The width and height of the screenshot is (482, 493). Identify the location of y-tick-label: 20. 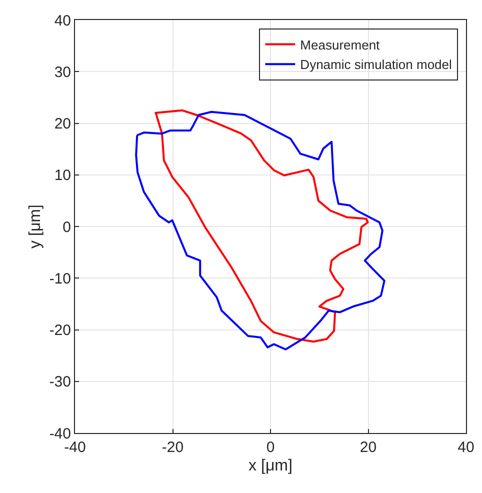
(62, 124).